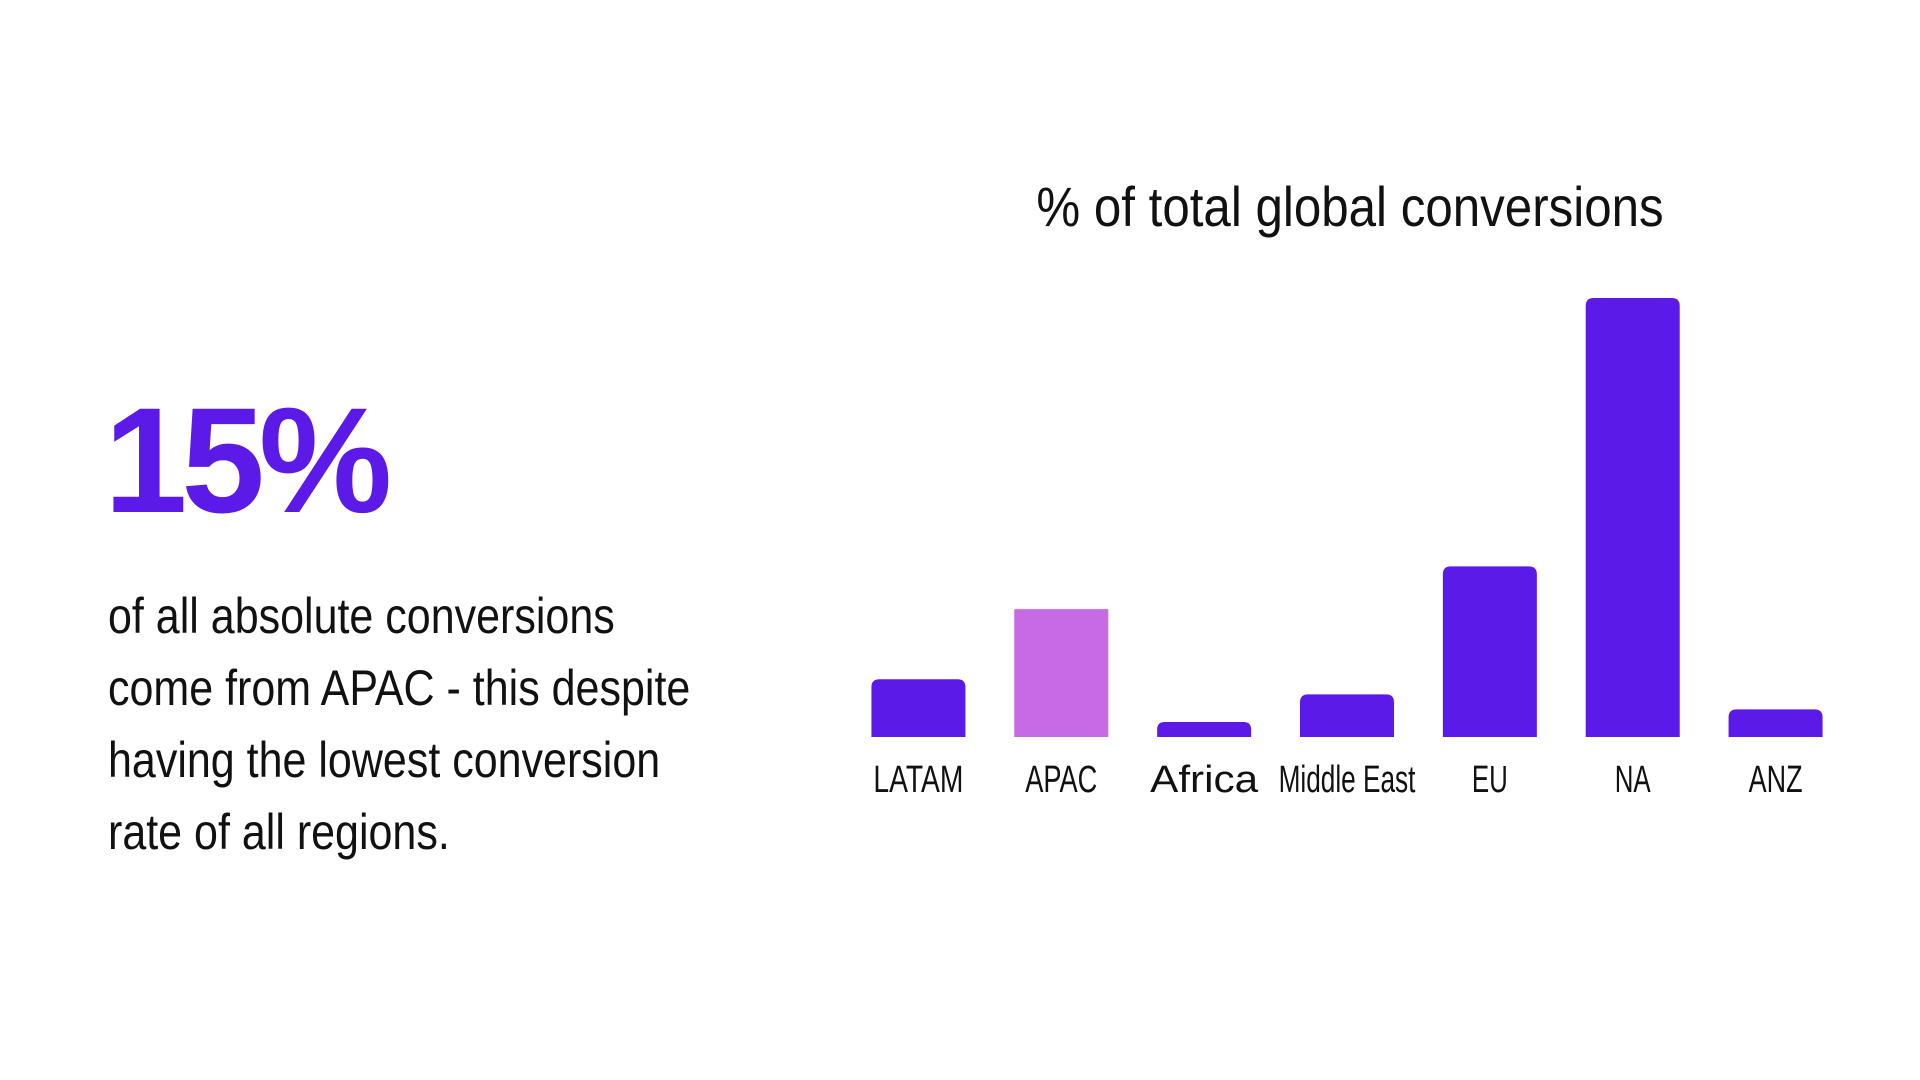 The height and width of the screenshot is (1080, 1920). Describe the element at coordinates (1776, 780) in the screenshot. I see `x-tick-label-anz: ANZ` at that location.